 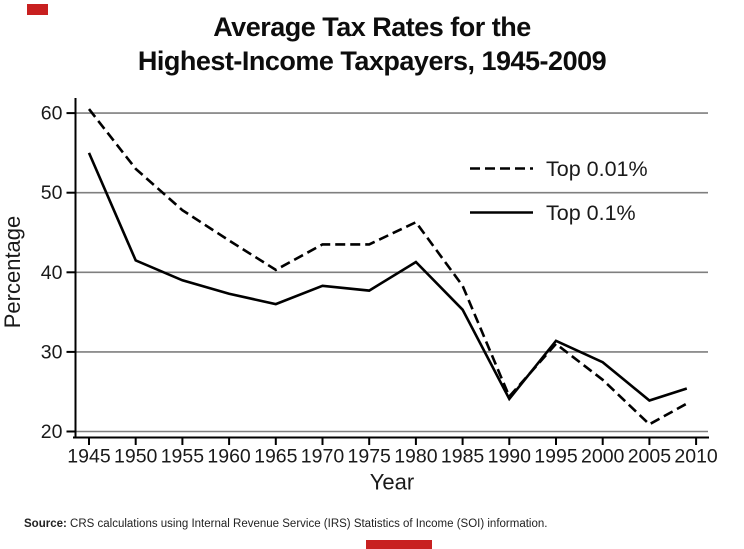 What do you see at coordinates (45, 524) in the screenshot?
I see `source-label: Source:` at bounding box center [45, 524].